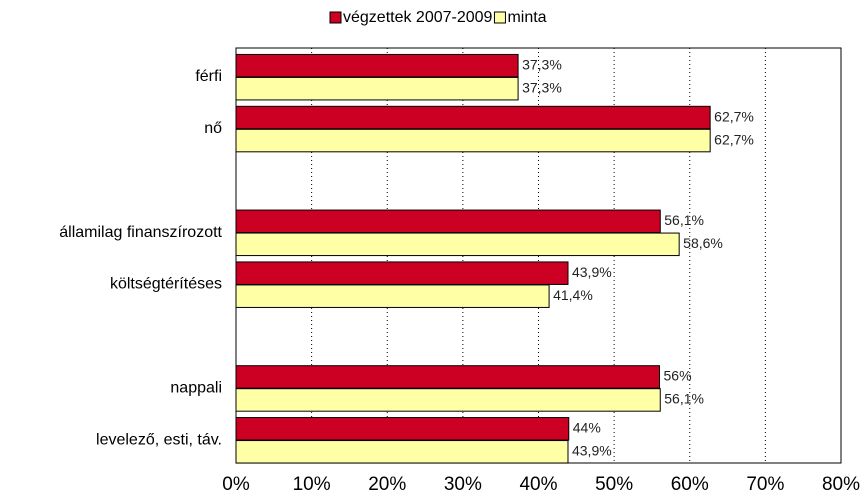 The image size is (865, 496). Describe the element at coordinates (587, 428) in the screenshot. I see `value-label: 44%` at that location.